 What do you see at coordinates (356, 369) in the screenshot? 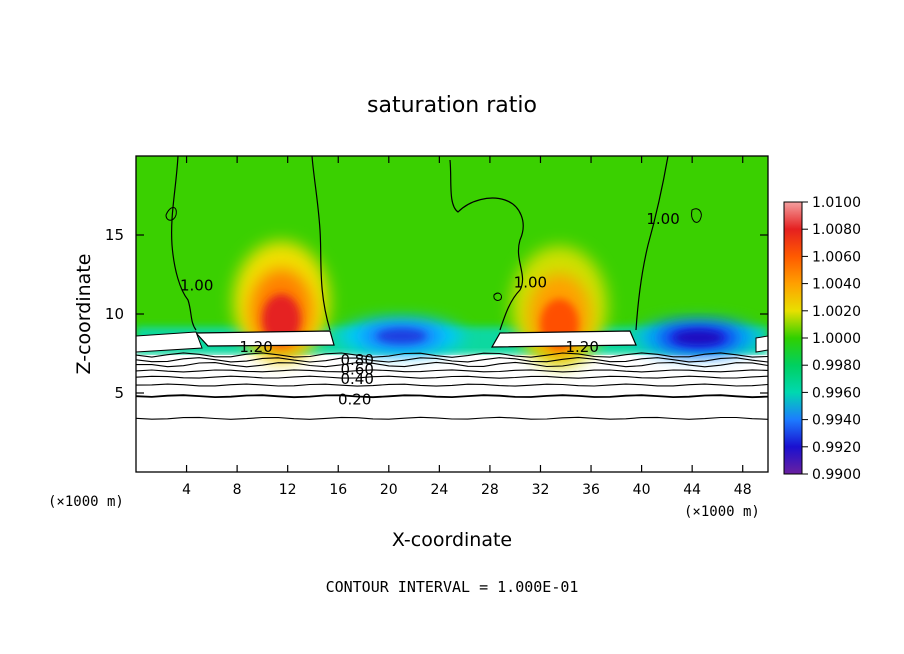
I see `contour-label: 0.60` at bounding box center [356, 369].